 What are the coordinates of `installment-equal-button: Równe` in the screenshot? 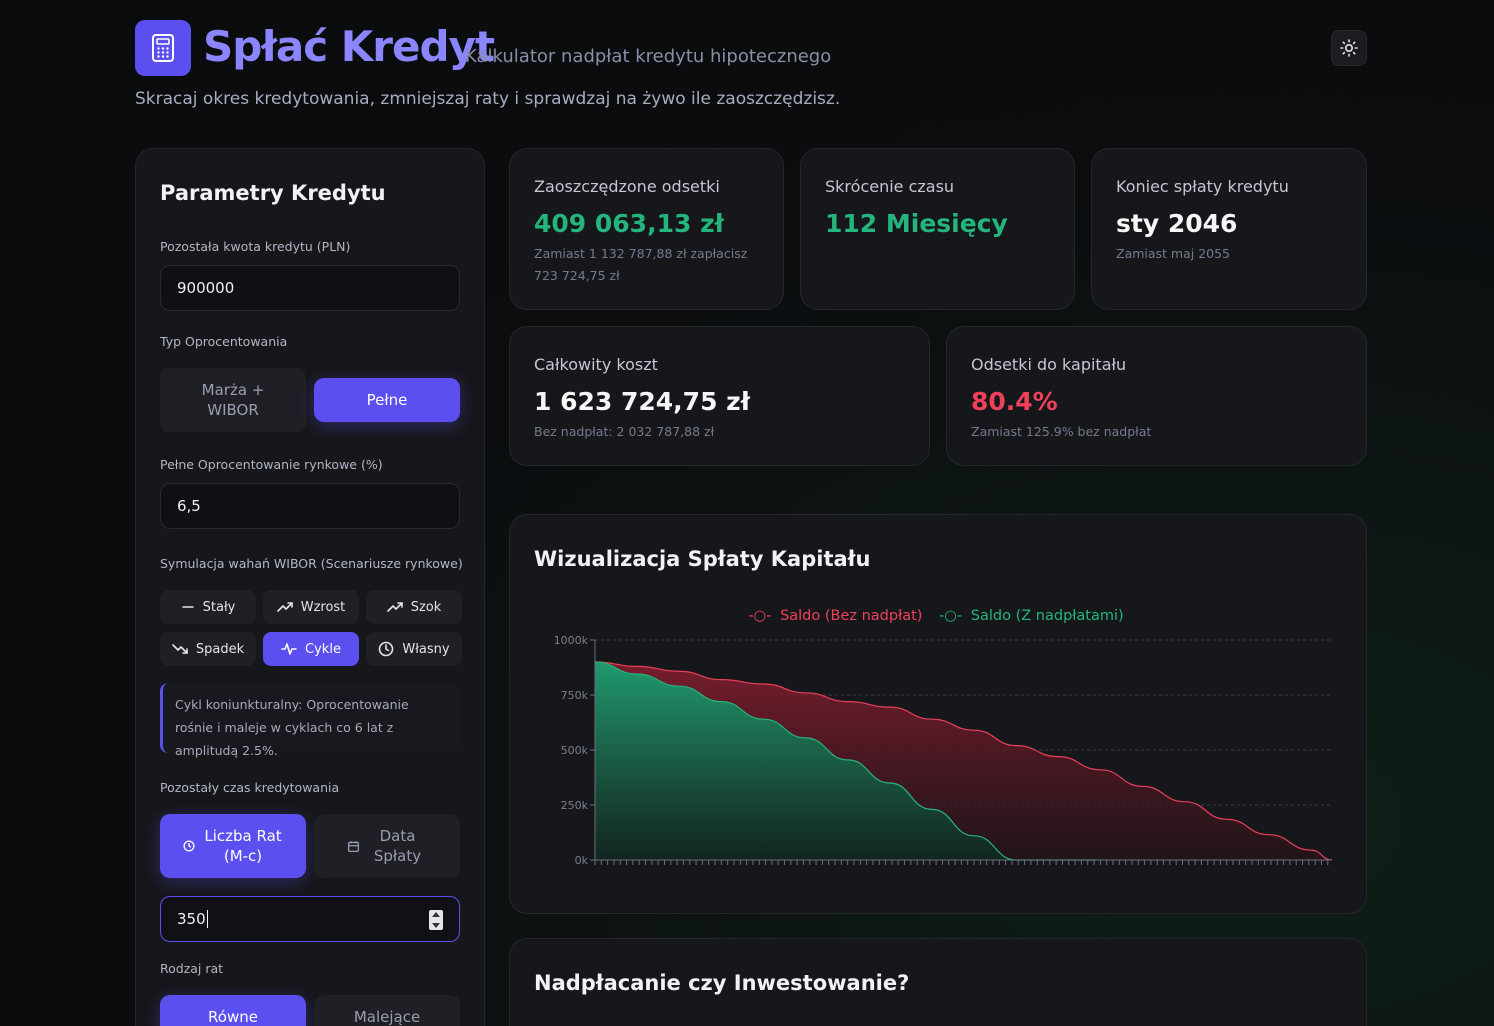 It's located at (233, 1010).